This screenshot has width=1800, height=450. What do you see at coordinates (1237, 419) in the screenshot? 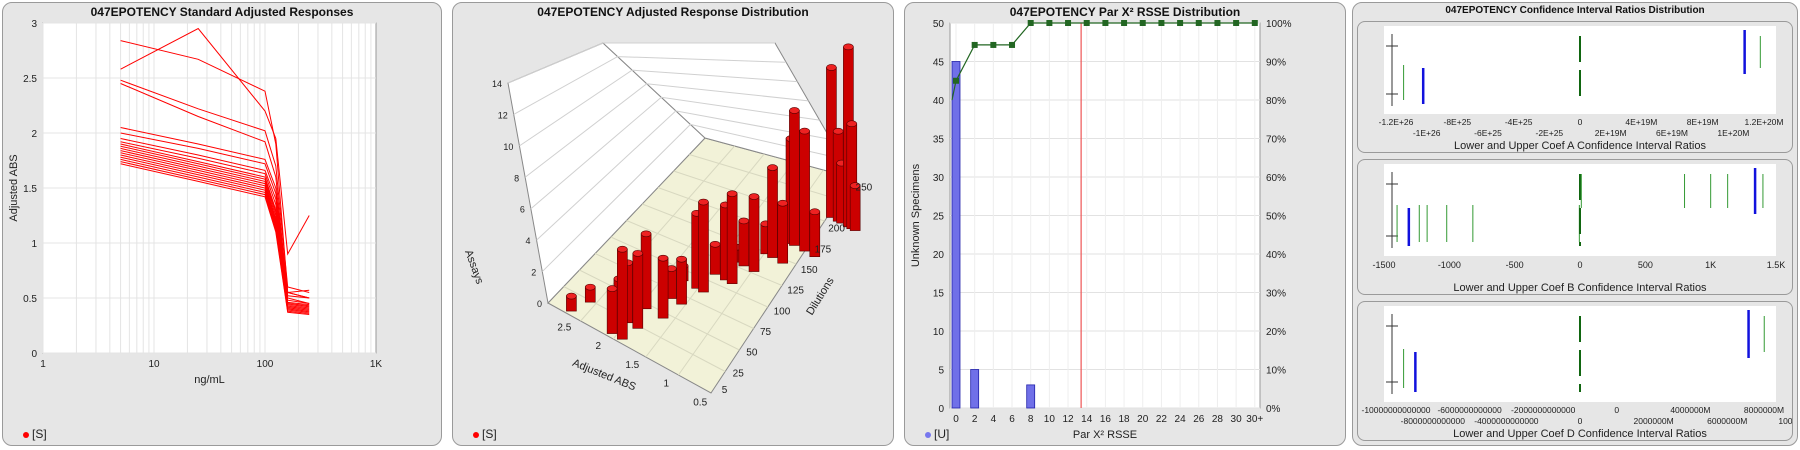
I see `x-tick-label: 30` at bounding box center [1237, 419].